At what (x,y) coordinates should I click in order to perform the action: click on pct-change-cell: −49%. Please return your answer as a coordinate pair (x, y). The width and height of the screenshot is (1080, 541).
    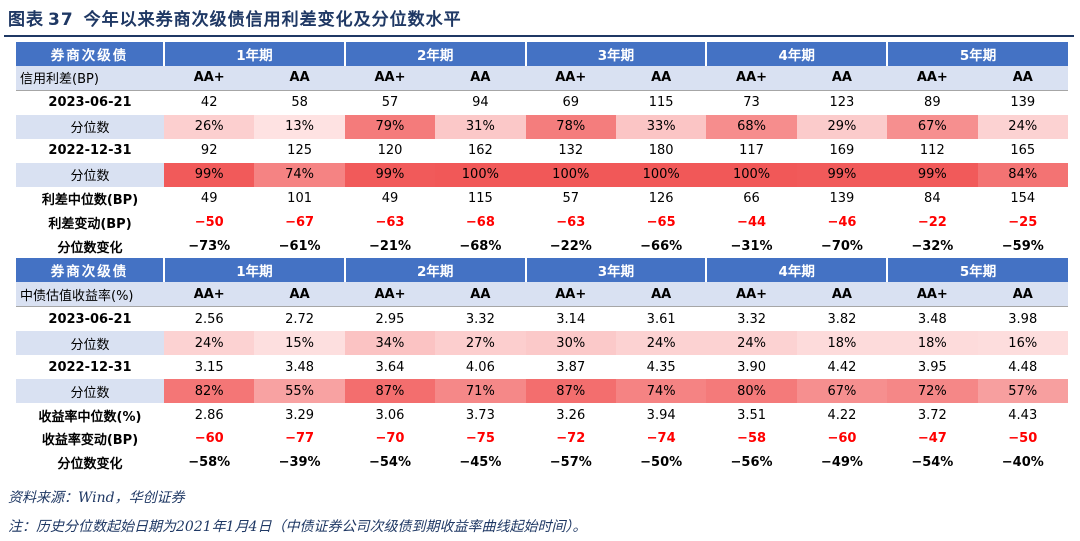
    Looking at the image, I should click on (841, 463).